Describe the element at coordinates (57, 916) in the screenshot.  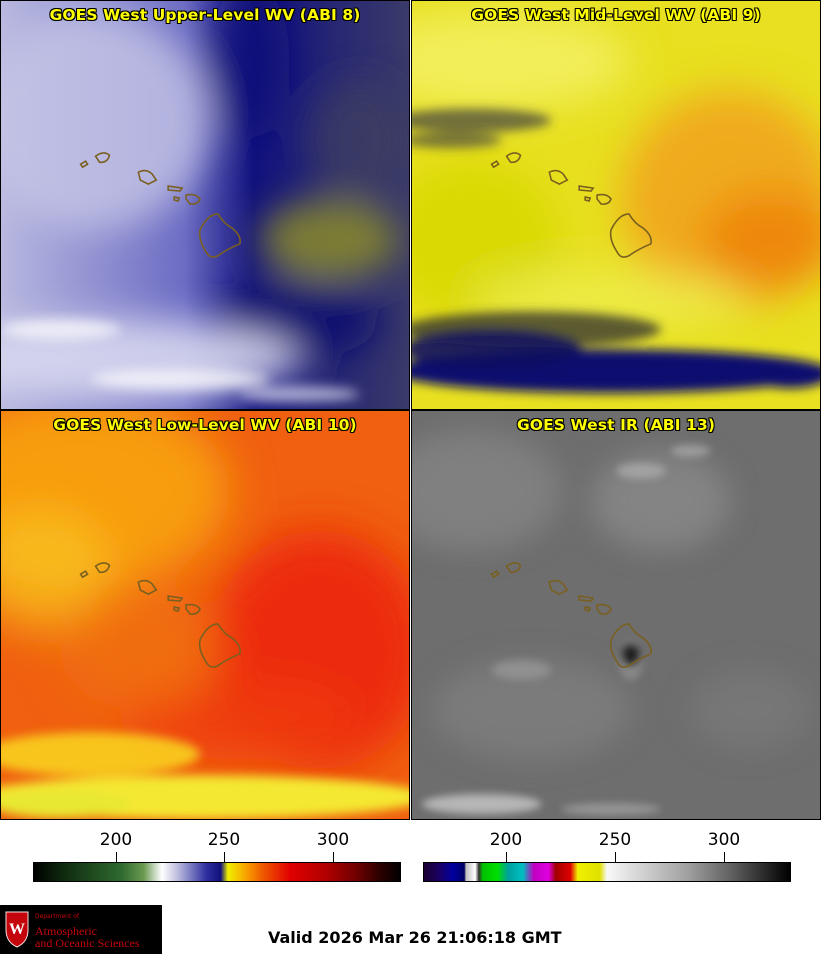
I see `logo-department: Department of` at that location.